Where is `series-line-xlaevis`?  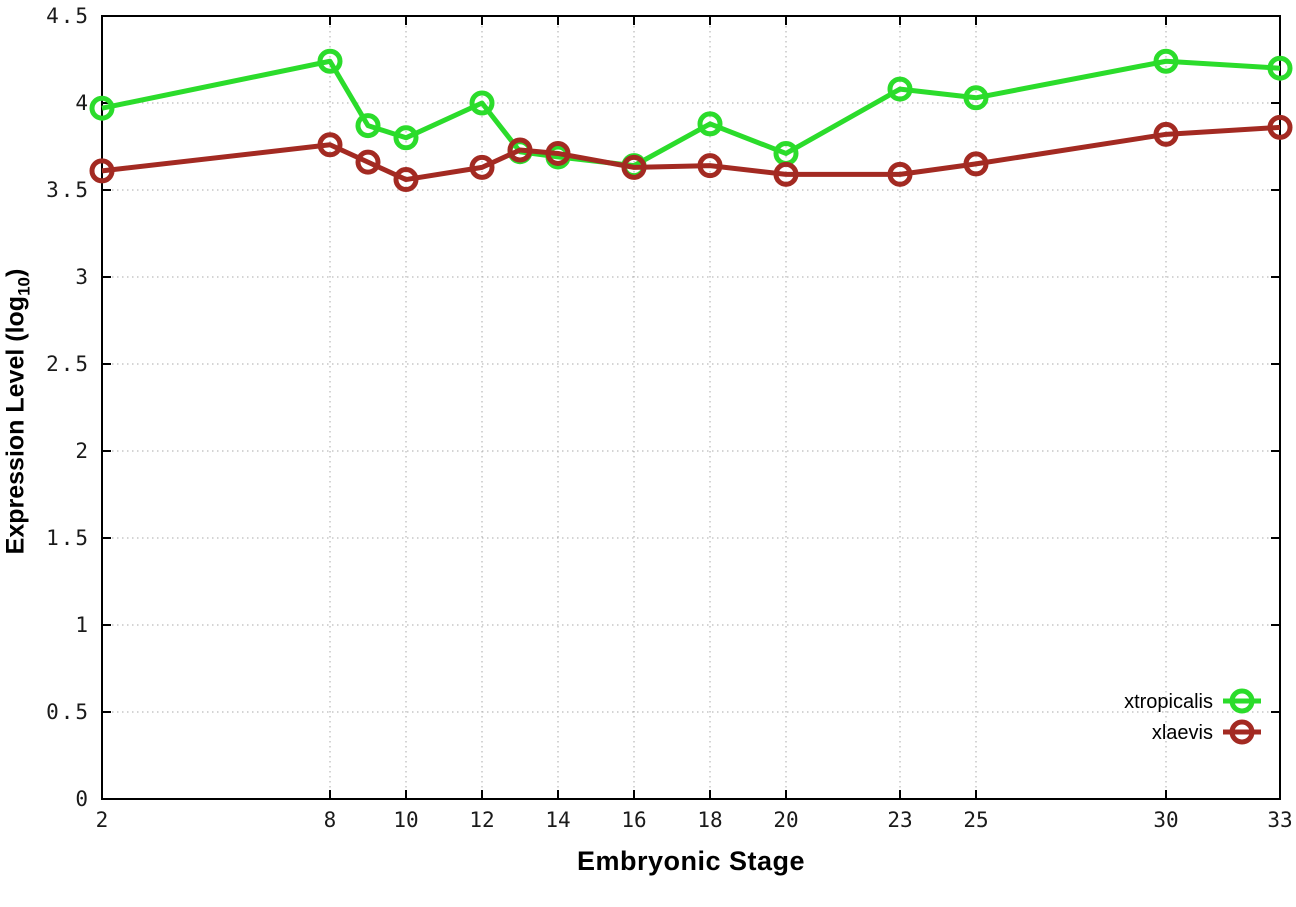 series-line-xlaevis is located at coordinates (691, 153).